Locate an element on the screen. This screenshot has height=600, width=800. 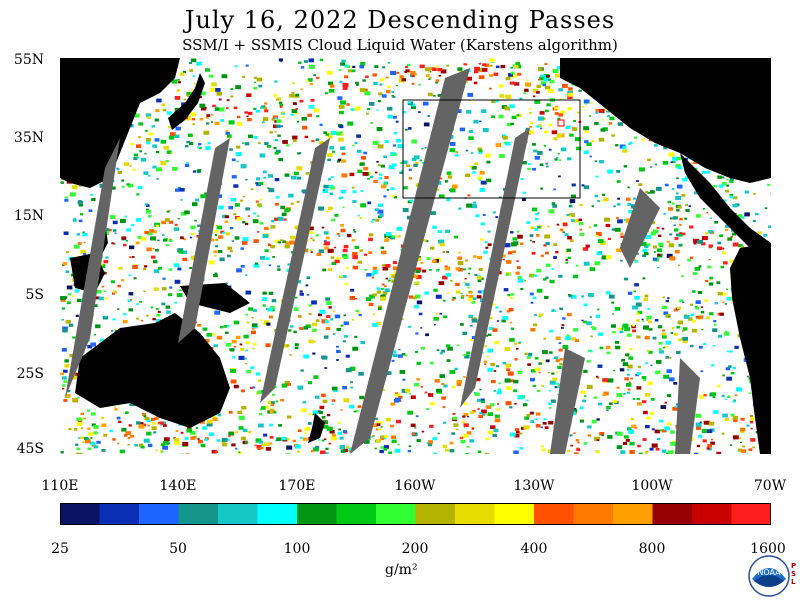
lon-label-100w: 100W is located at coordinates (652, 486).